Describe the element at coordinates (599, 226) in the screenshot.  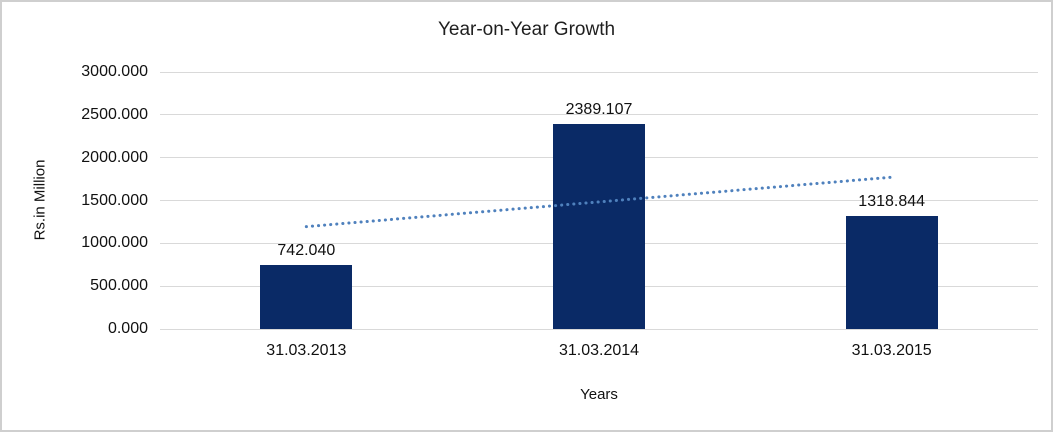
I see `bar-31.03.2014` at that location.